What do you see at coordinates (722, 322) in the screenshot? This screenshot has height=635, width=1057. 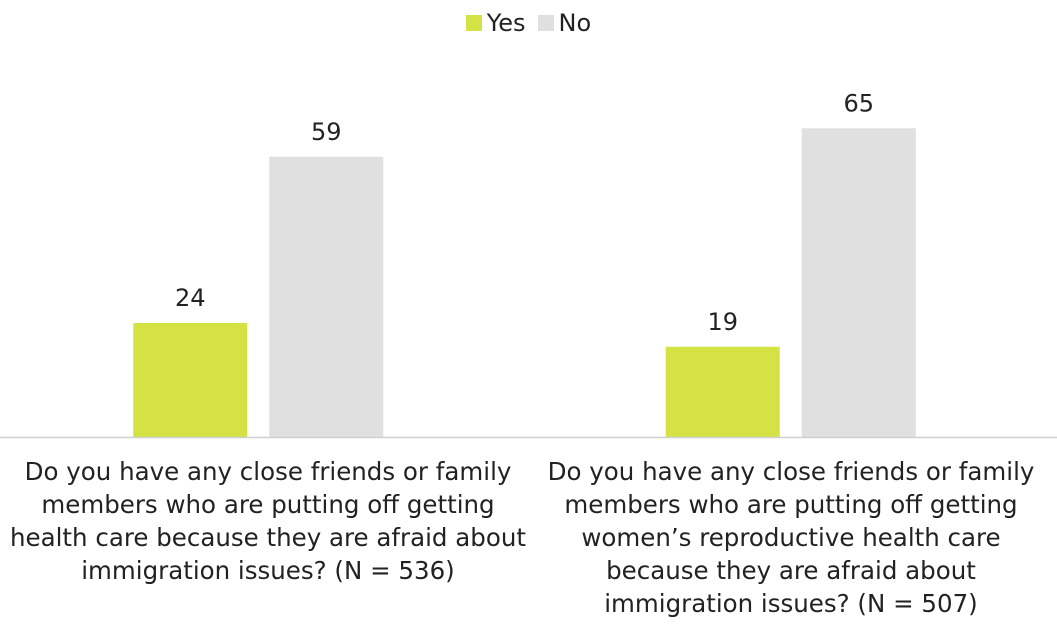 I see `data-label-yes-1: 19` at bounding box center [722, 322].